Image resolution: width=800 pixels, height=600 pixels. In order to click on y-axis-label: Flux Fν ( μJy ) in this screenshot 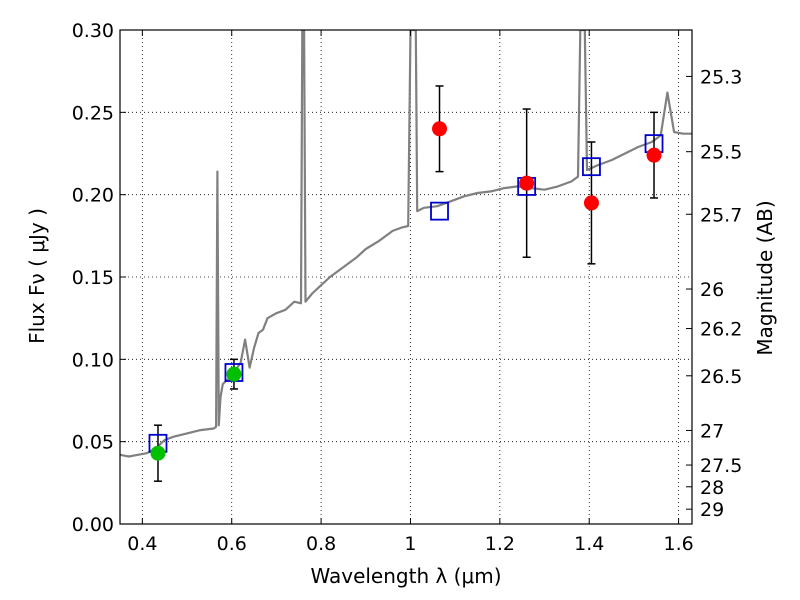, I will do `click(37, 276)`.